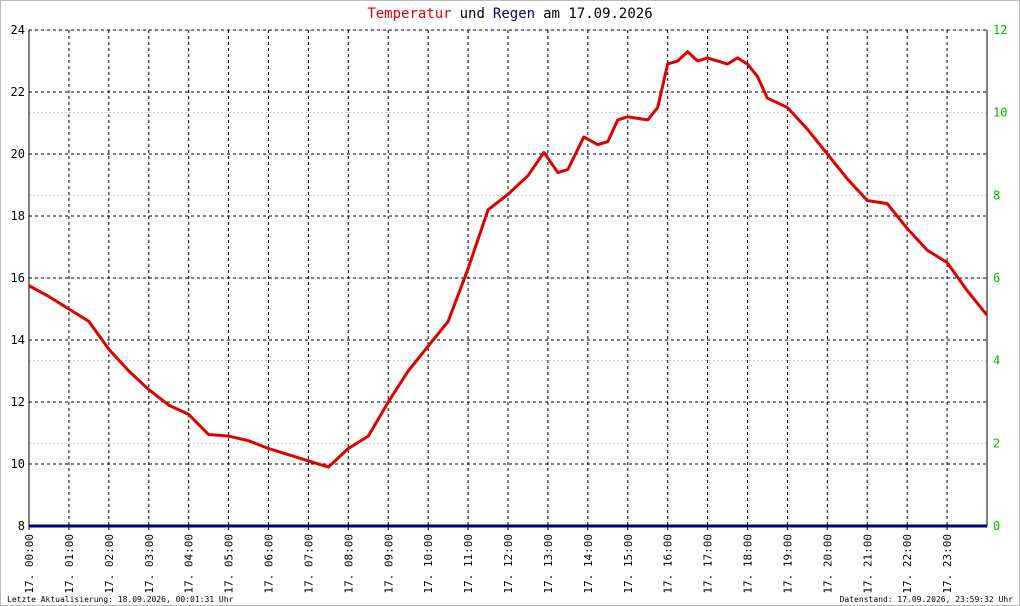 The height and width of the screenshot is (606, 1020). What do you see at coordinates (388, 564) in the screenshot?
I see `x-tick-label: 17. 09:00` at bounding box center [388, 564].